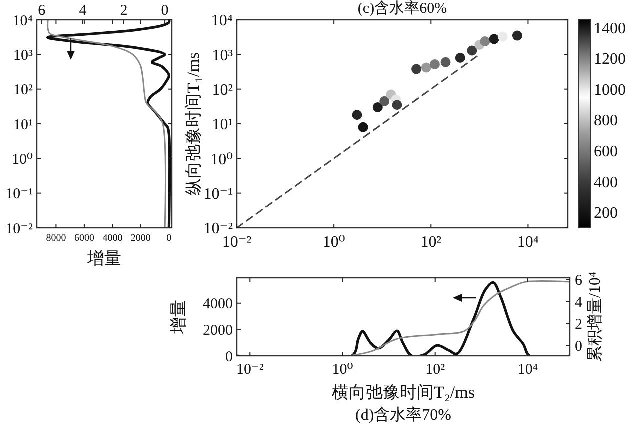 The height and width of the screenshot is (431, 643). What do you see at coordinates (579, 303) in the screenshot?
I see `y2-tick-label: 4` at bounding box center [579, 303].